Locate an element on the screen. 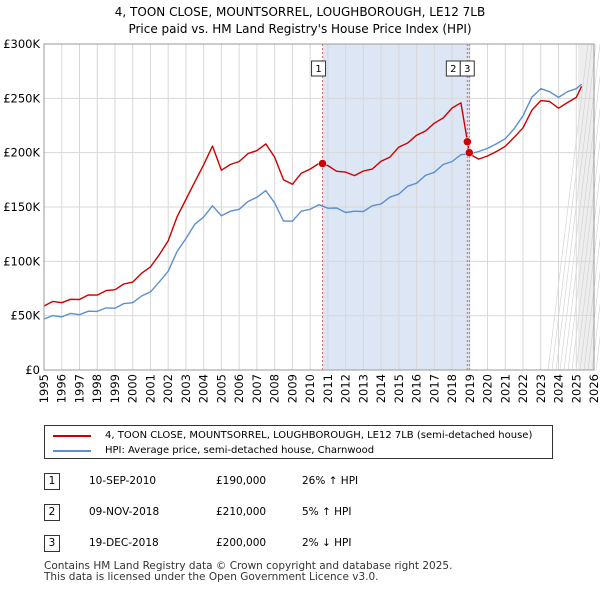  transaction-row: 1 10-SEP-2010 £190,000 26% ↑ HPI is located at coordinates (224, 483).